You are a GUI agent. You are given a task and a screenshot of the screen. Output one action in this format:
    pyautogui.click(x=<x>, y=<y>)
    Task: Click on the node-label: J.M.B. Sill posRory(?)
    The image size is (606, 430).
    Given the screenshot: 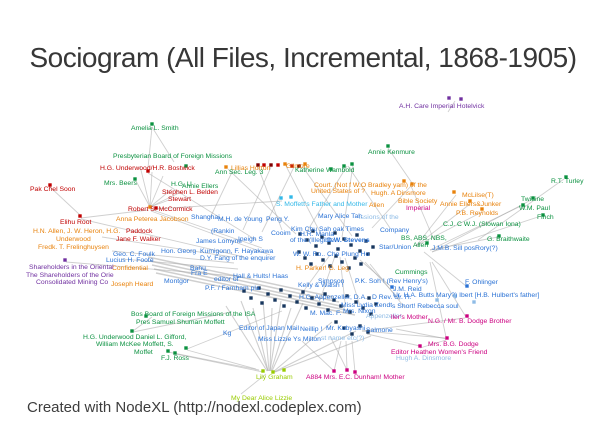 What is the action you would take?
    pyautogui.click(x=465, y=248)
    